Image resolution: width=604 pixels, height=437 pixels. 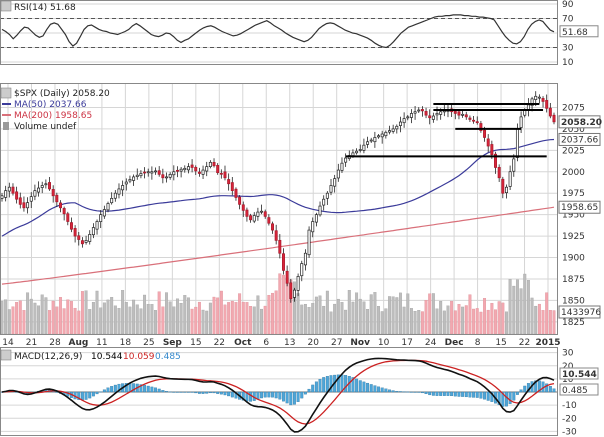 I want to click on price-tag-label: 2058.20, so click(x=581, y=123).